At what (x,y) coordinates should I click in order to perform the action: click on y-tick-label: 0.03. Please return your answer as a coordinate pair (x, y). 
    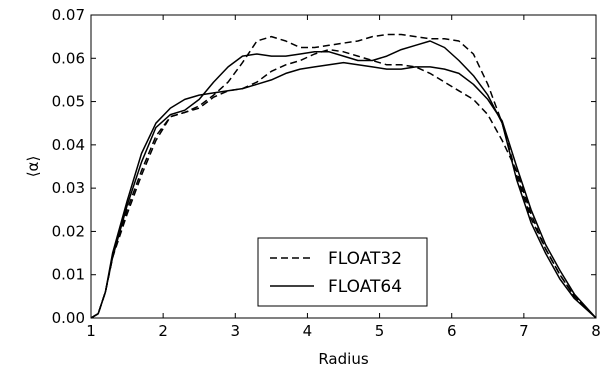
    Looking at the image, I should click on (68, 188).